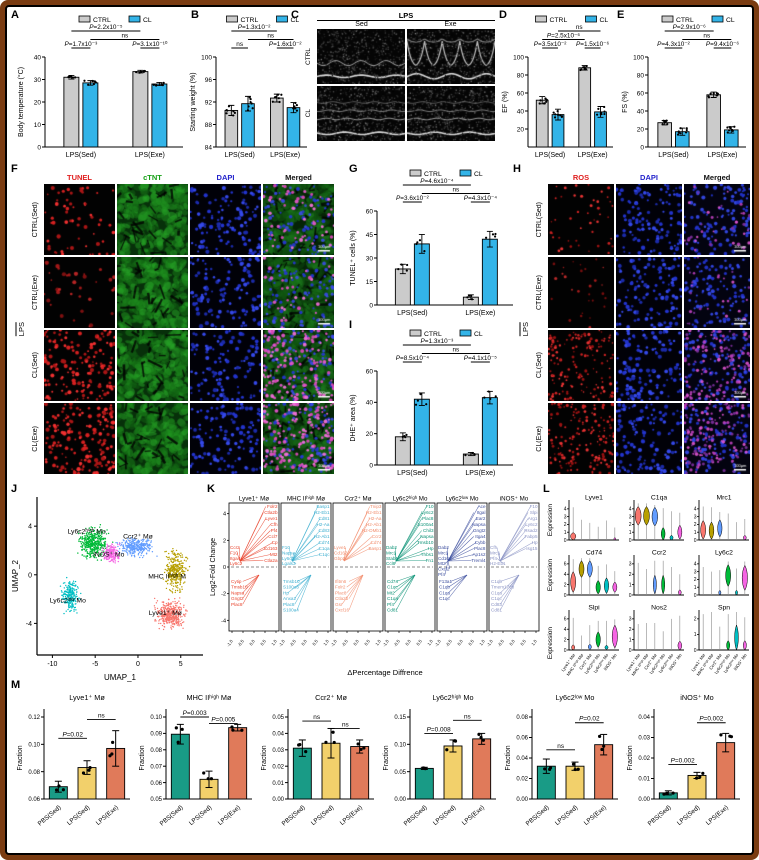 The width and height of the screenshot is (759, 860). What do you see at coordinates (289, 604) in the screenshot?
I see `gene-label: Plac8` at bounding box center [289, 604].